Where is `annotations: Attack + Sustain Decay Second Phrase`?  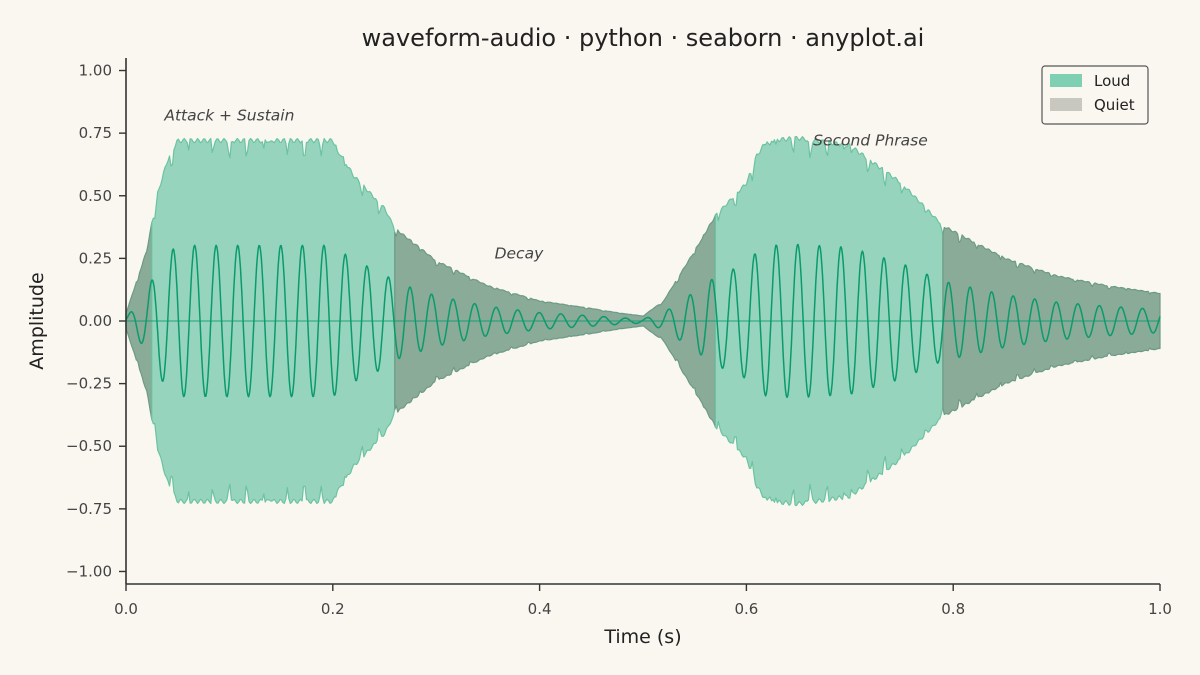
annotations: Attack + Sustain Decay Second Phrase is located at coordinates (545, 185).